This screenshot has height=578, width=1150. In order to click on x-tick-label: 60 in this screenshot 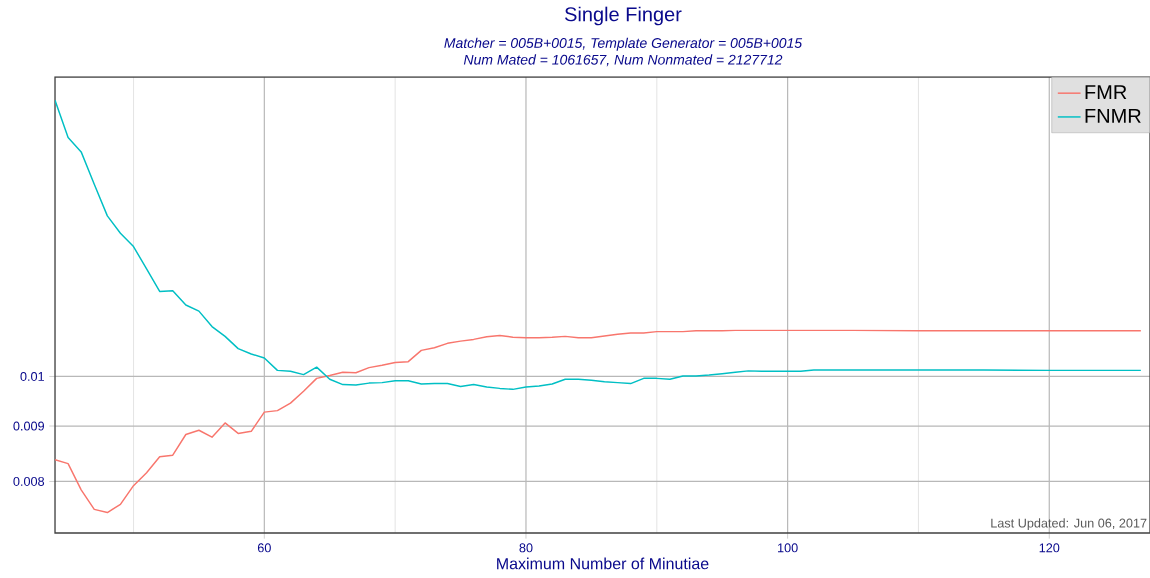, I will do `click(264, 548)`.